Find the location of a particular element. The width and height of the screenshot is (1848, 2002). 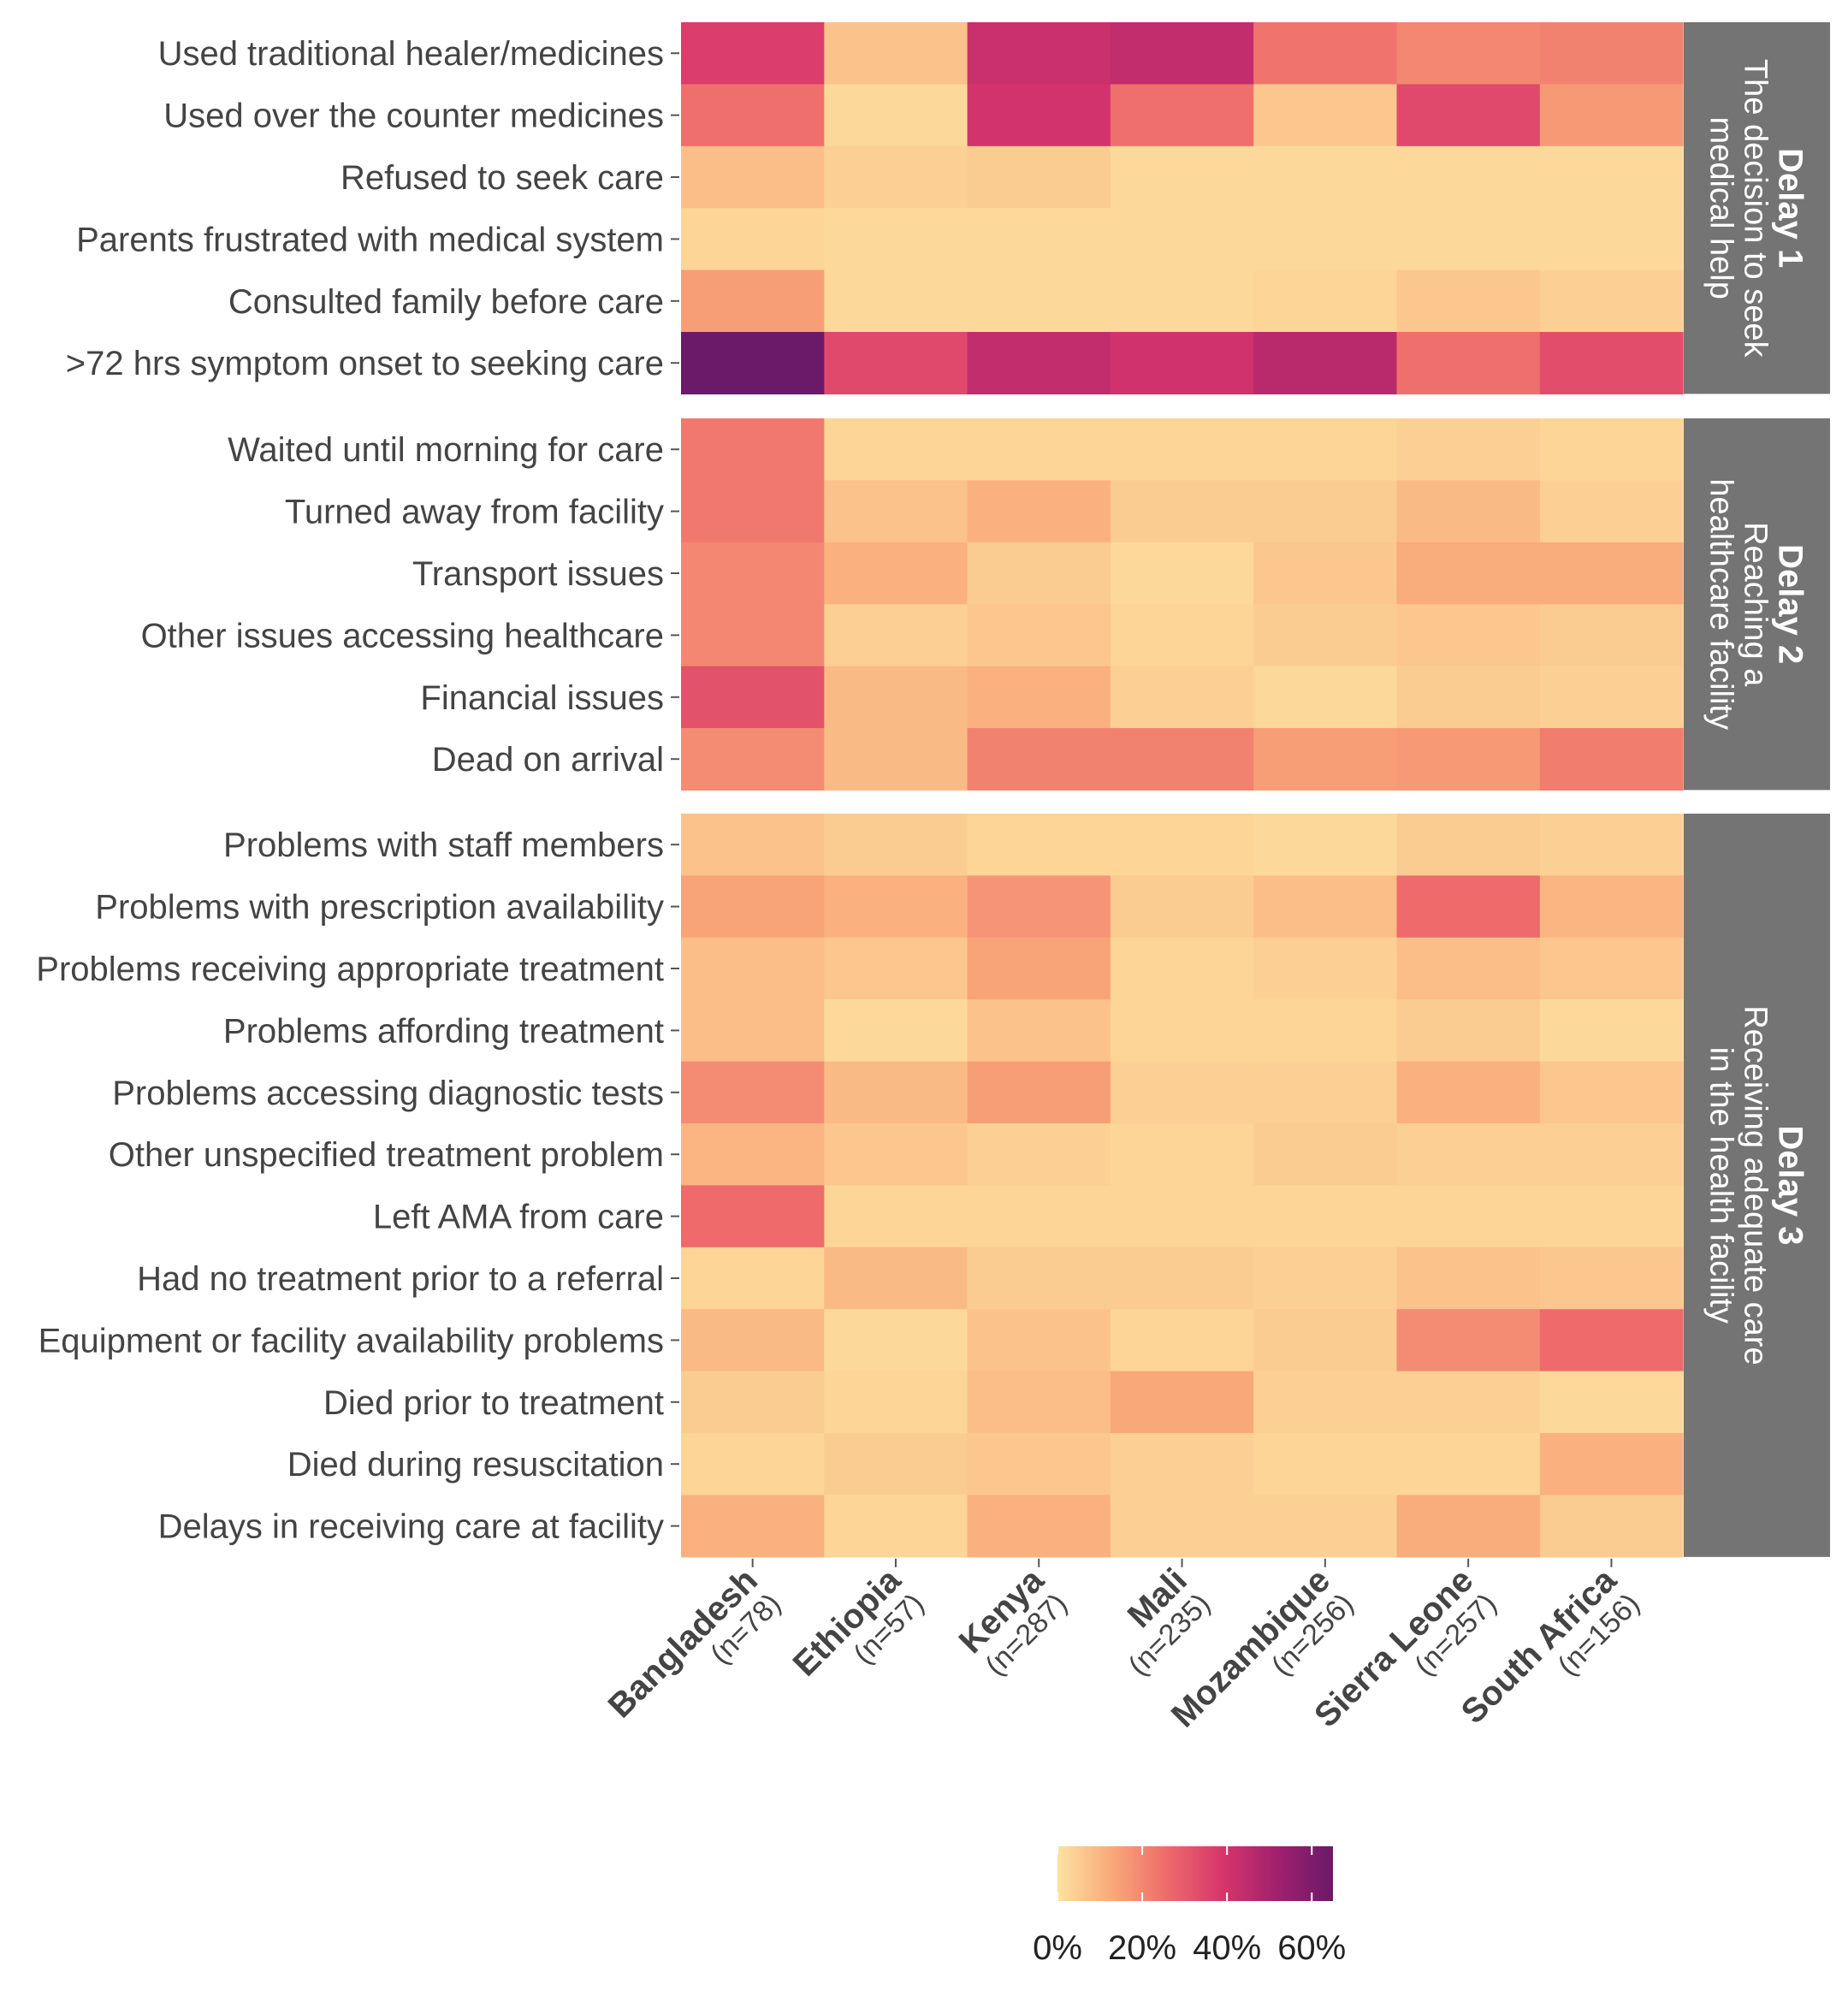

x-label: Kenya(n=287) is located at coordinates (1013, 1621).